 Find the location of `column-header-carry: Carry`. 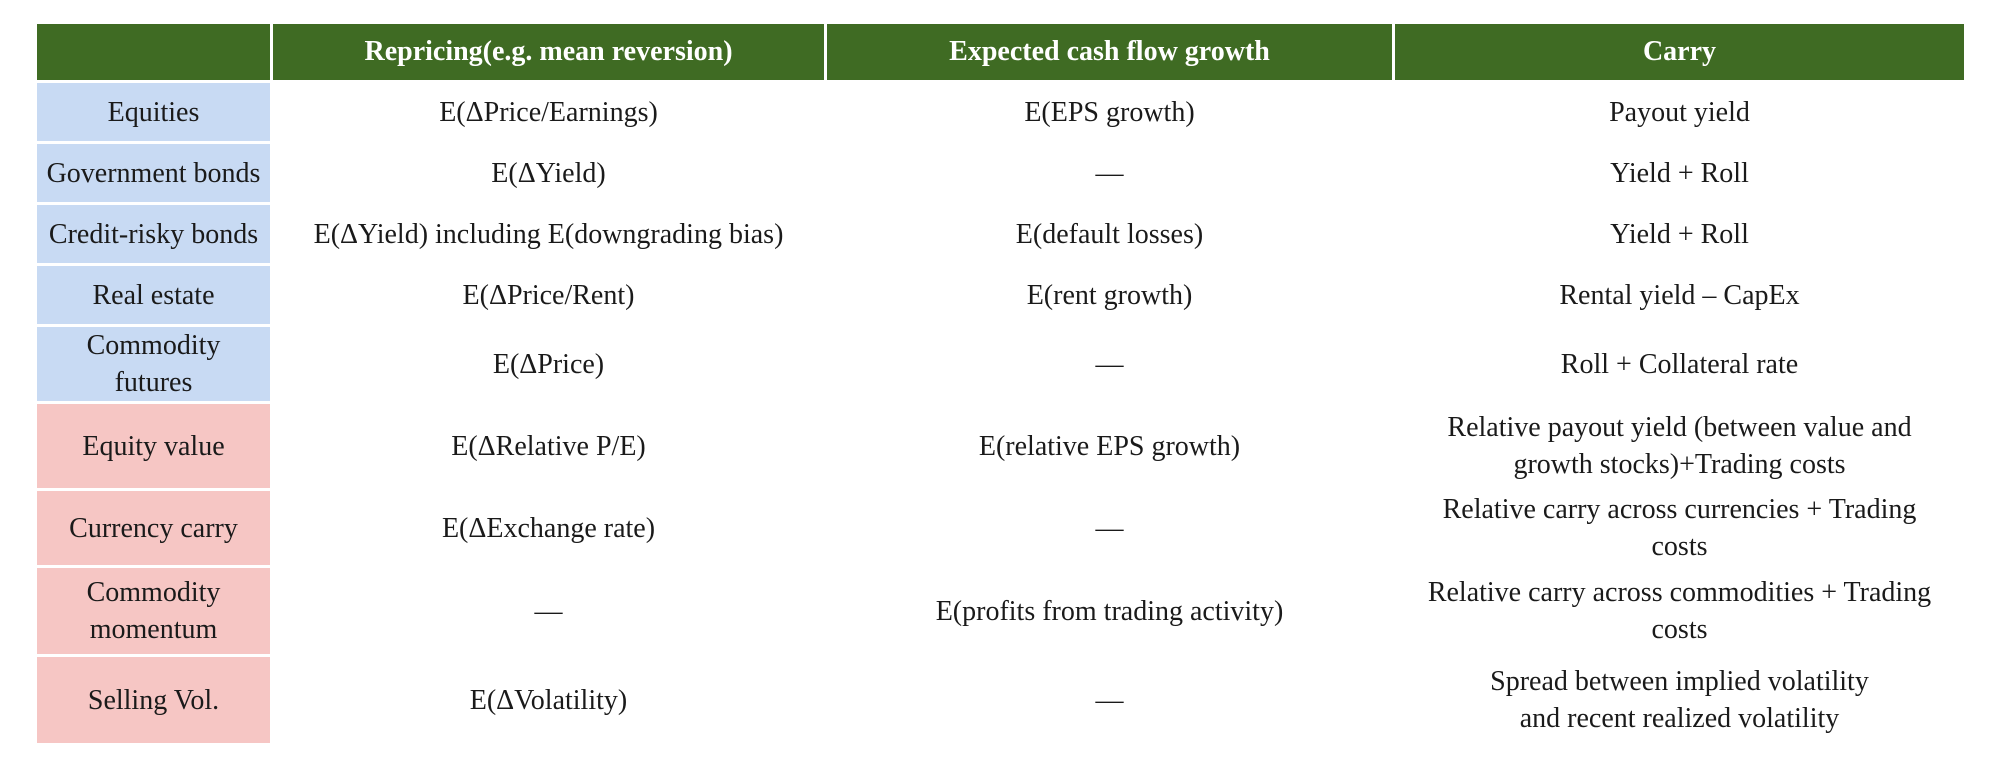

column-header-carry: Carry is located at coordinates (1679, 52).